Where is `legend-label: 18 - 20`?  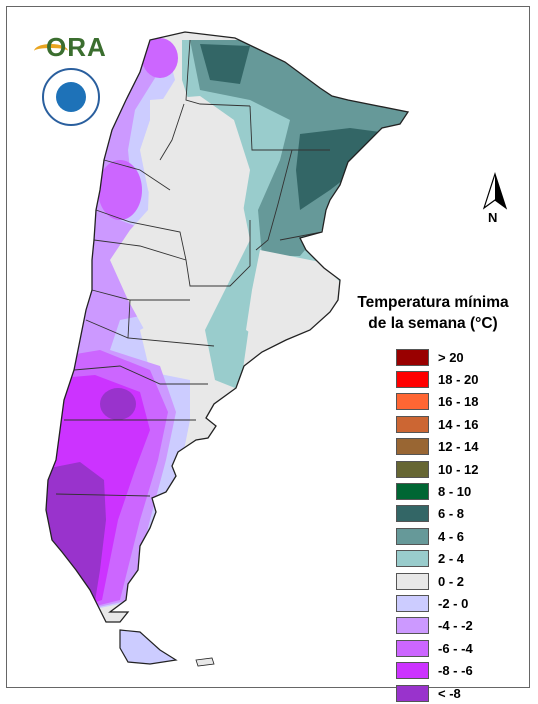 legend-label: 18 - 20 is located at coordinates (458, 380).